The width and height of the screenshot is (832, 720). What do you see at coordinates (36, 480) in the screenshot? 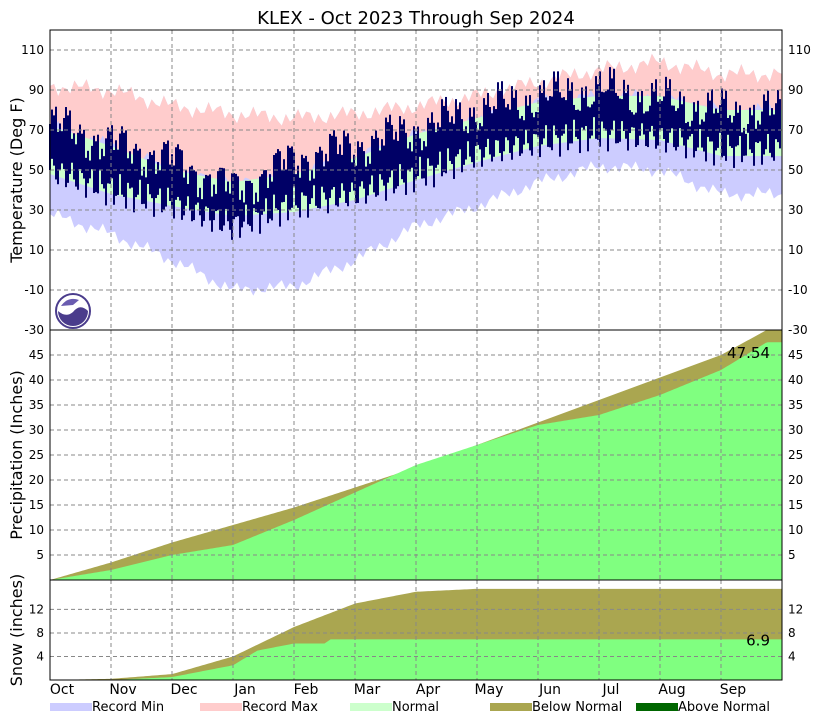
I see `precipitation-tick-label-left: 20` at bounding box center [36, 480].